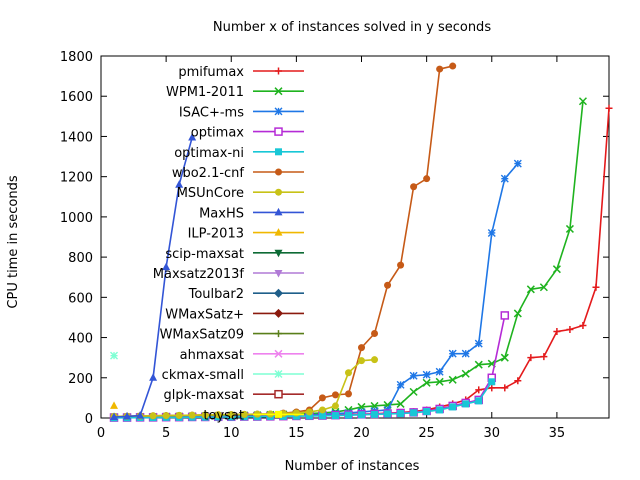  What do you see at coordinates (204, 395) in the screenshot?
I see `legend-label: glpk-maxsat` at bounding box center [204, 395].